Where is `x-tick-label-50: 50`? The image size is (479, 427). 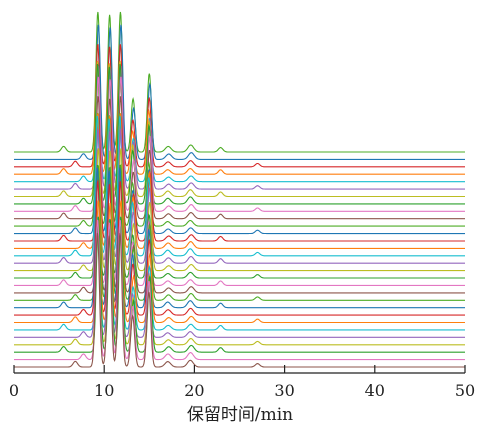 x-tick-label-50: 50 is located at coordinates (465, 390).